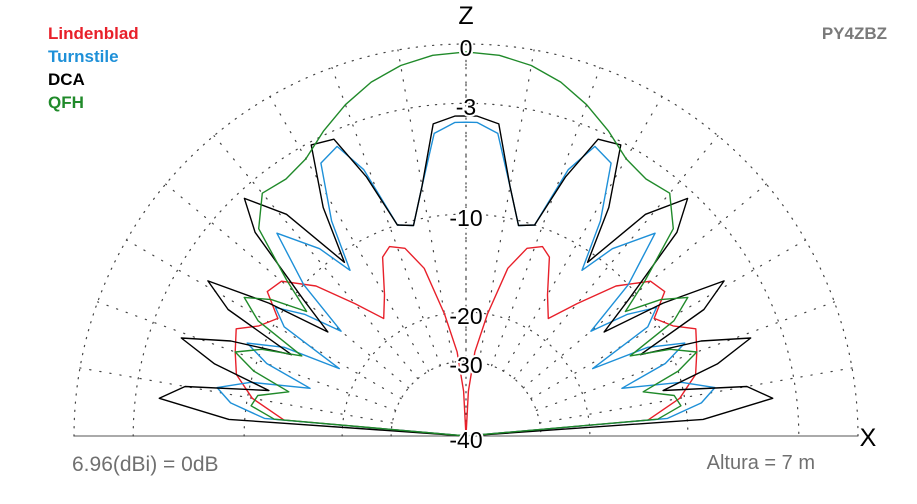 This screenshot has width=917, height=504. Describe the element at coordinates (66, 79) in the screenshot. I see `legend-item-dca: DCA` at that location.